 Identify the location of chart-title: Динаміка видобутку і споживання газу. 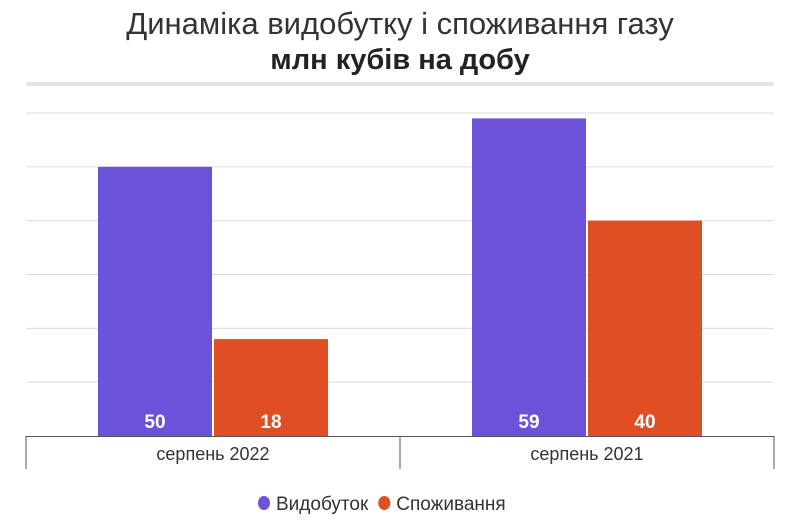
(400, 23).